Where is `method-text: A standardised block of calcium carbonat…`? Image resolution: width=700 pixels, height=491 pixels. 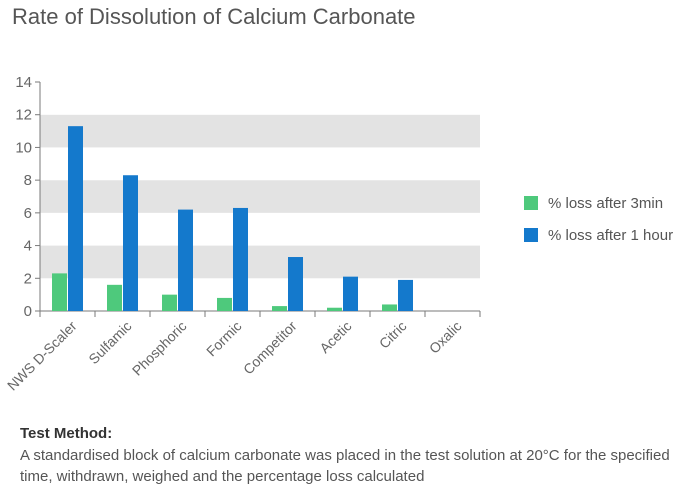 method-text: A standardised block of calcium carbonat… is located at coordinates (345, 466).